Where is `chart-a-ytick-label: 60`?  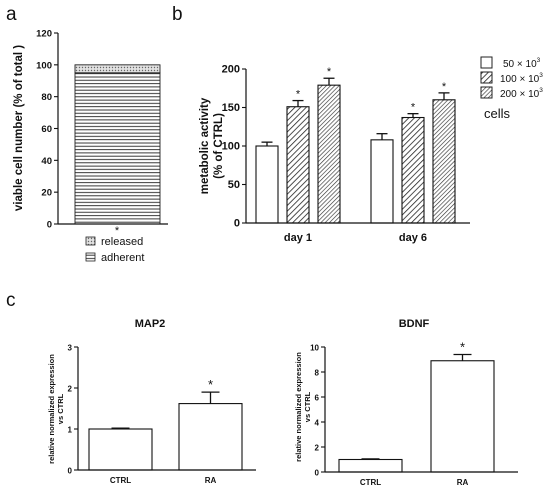
chart-a-ytick-label: 60 is located at coordinates (46, 129).